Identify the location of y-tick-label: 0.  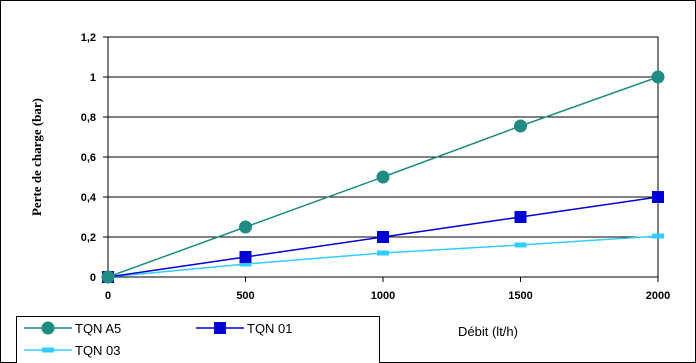
(93, 278).